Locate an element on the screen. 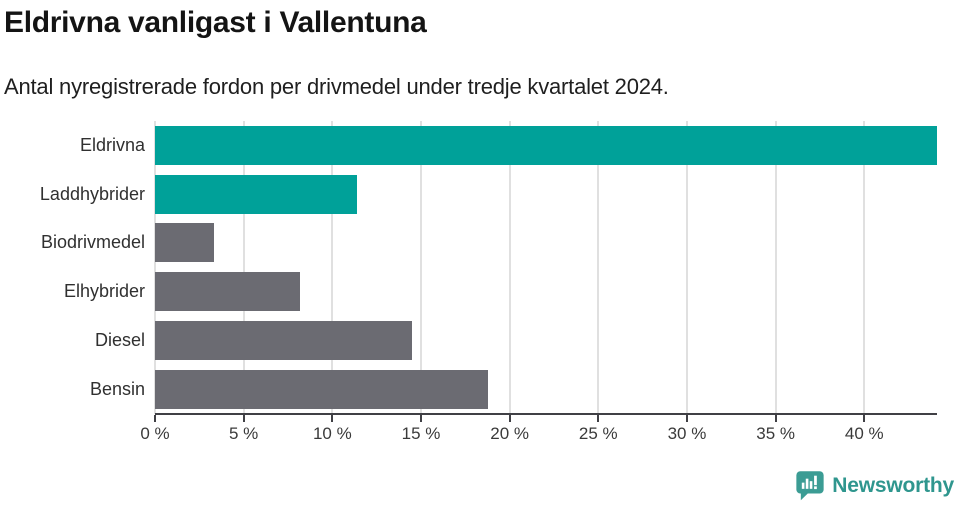  brand-name: Newsworthy is located at coordinates (893, 485).